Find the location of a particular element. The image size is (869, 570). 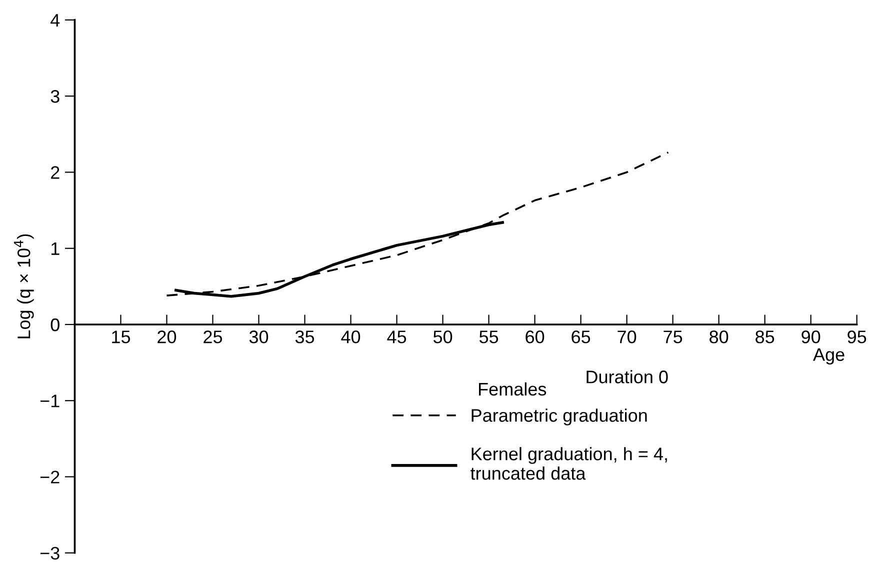

x-tick-label: 40 is located at coordinates (350, 337).